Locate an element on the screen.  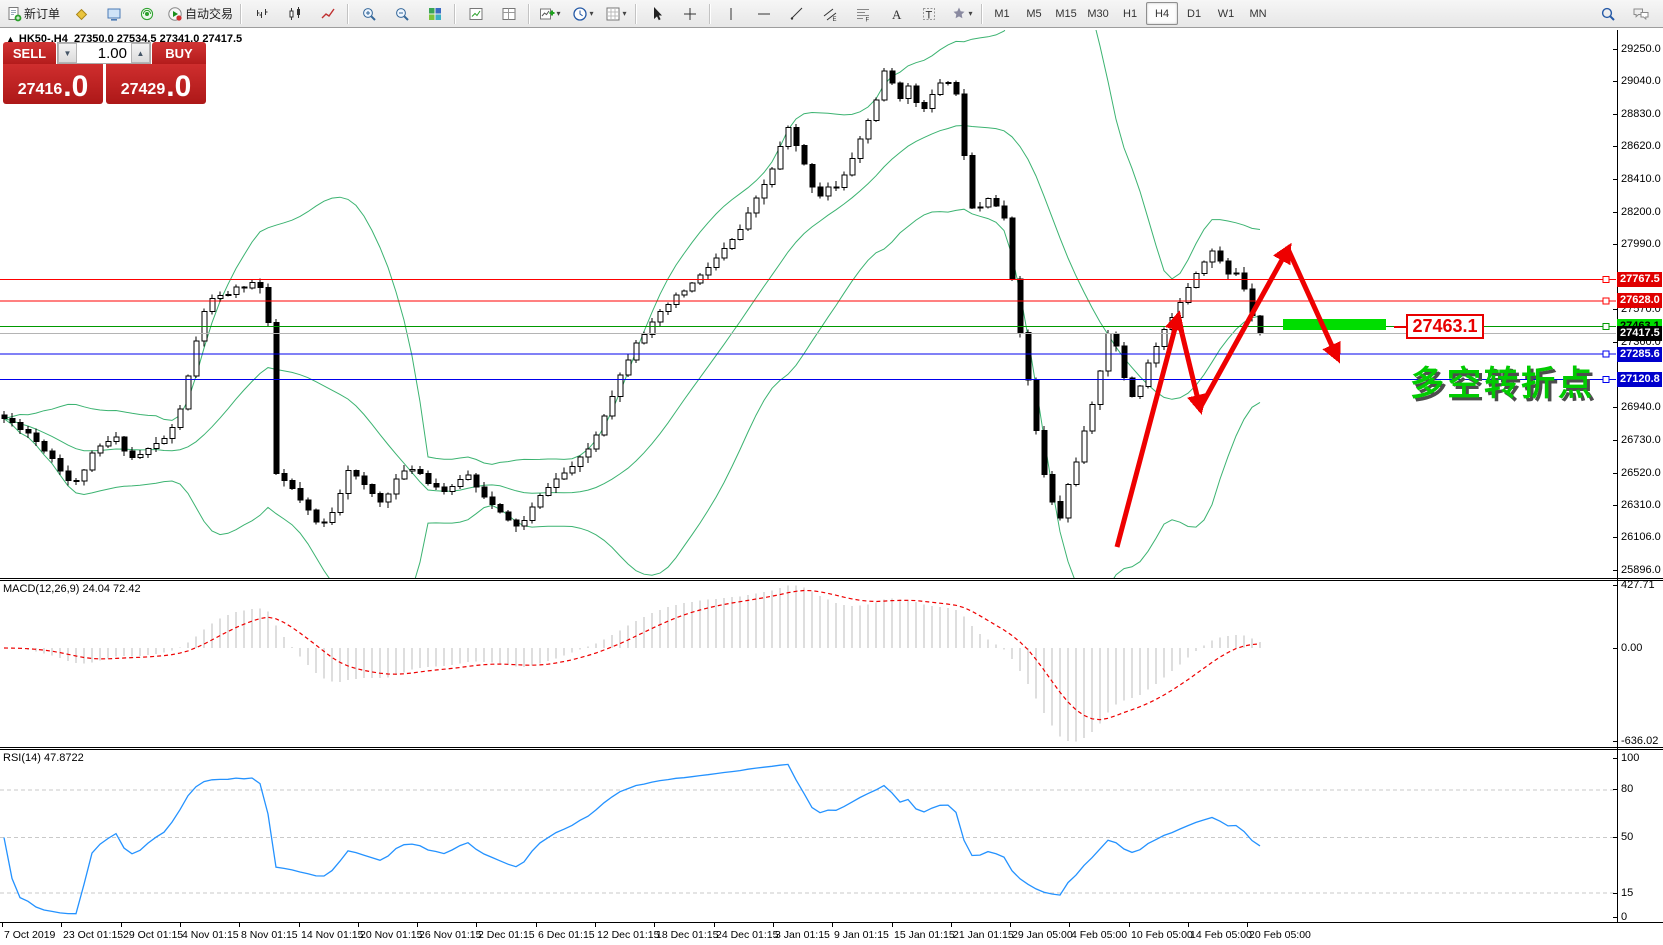
volume-increase-button: ▲ is located at coordinates (140, 53).